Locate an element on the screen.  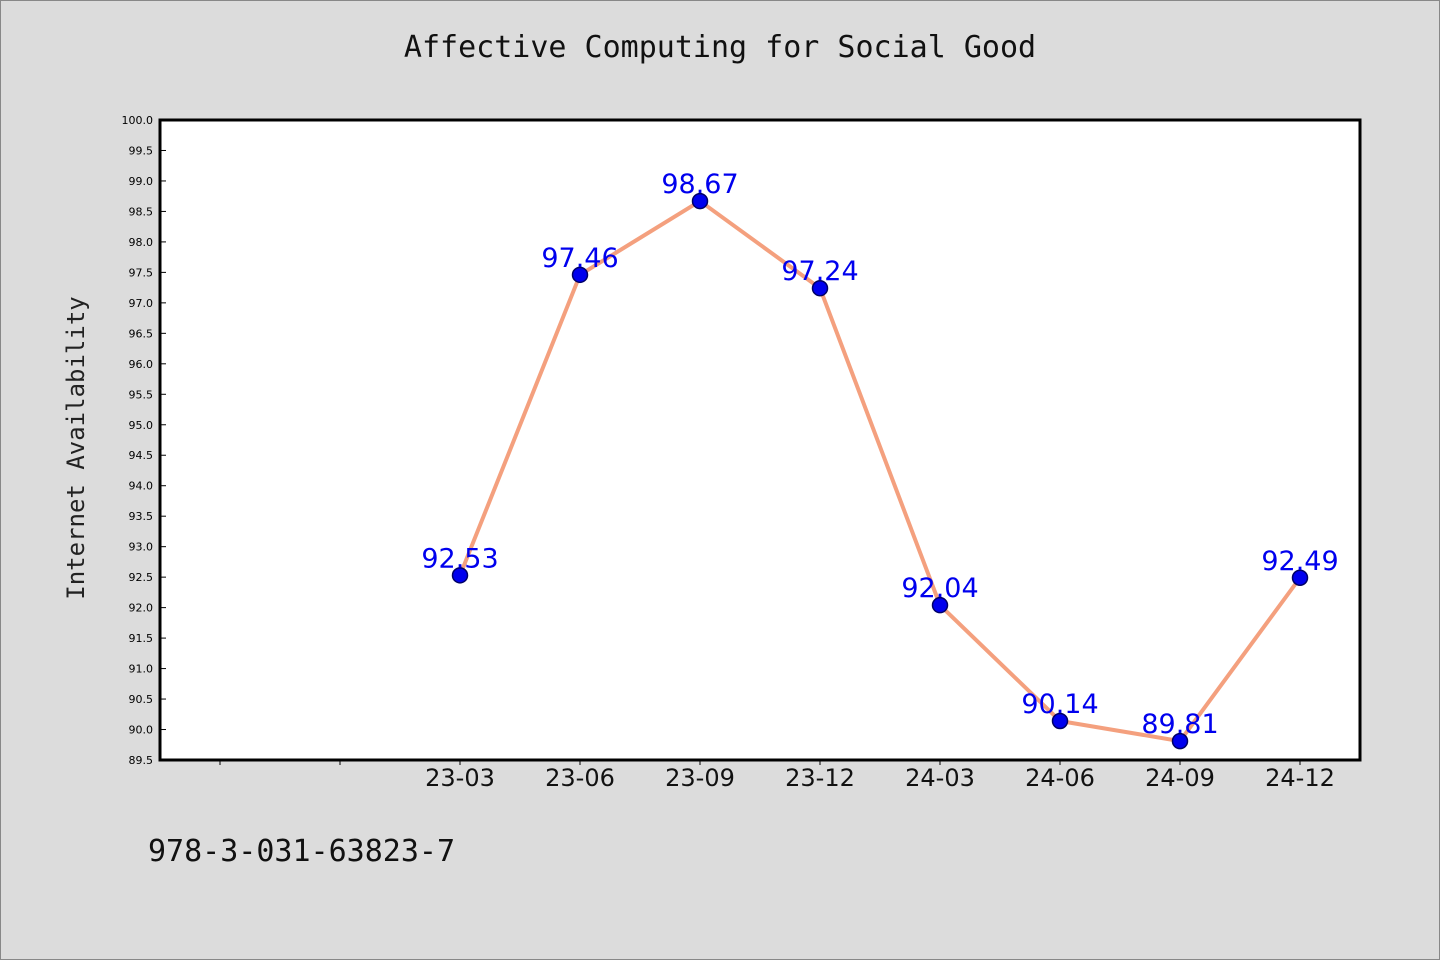
x-tick-label: 24-12 is located at coordinates (1300, 778).